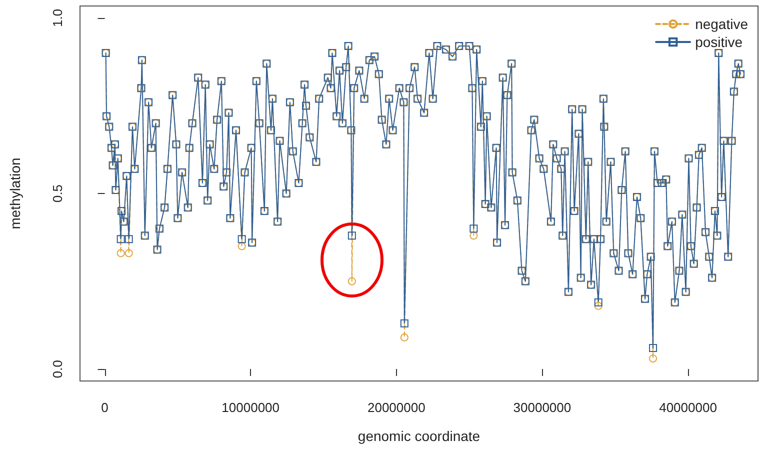 This screenshot has width=759, height=455. I want to click on x-tick-label: 40000000, so click(688, 407).